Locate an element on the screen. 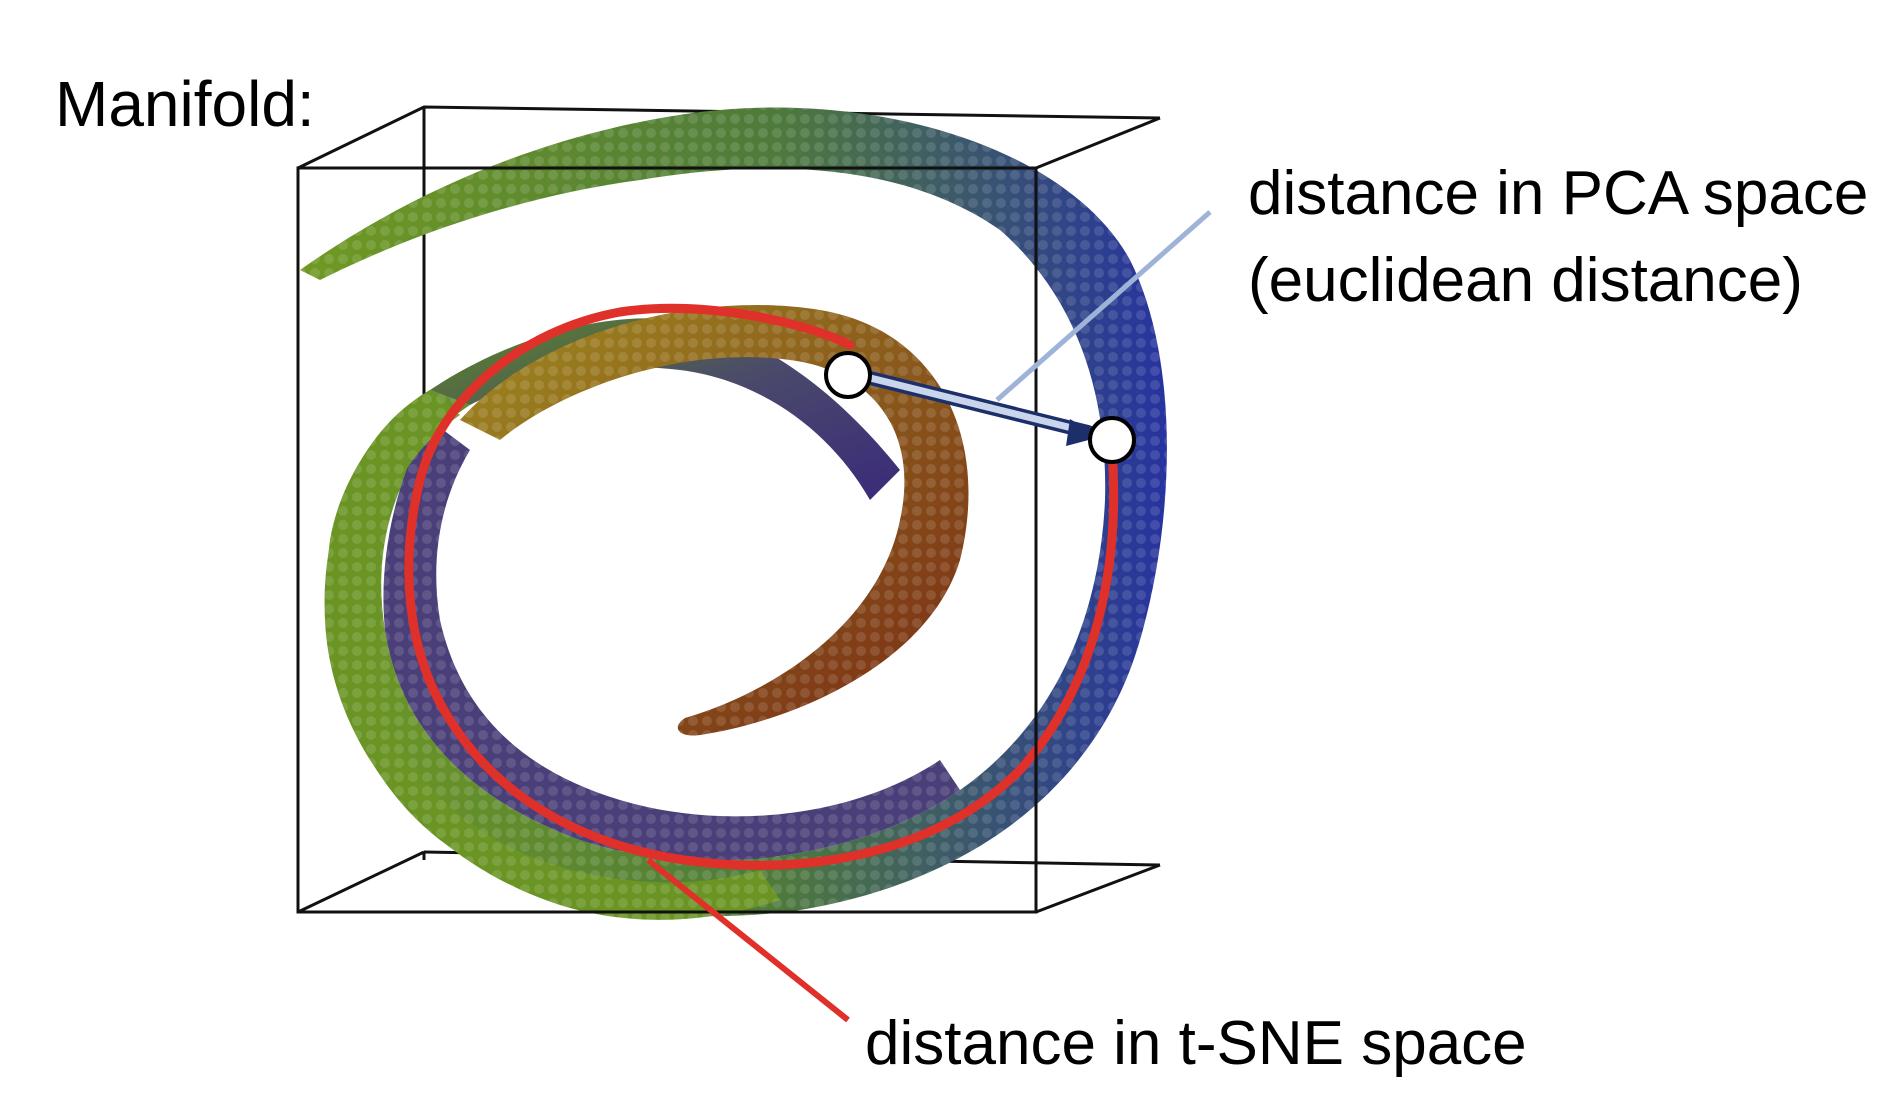  manifold-inner-curl is located at coordinates (714, 520).